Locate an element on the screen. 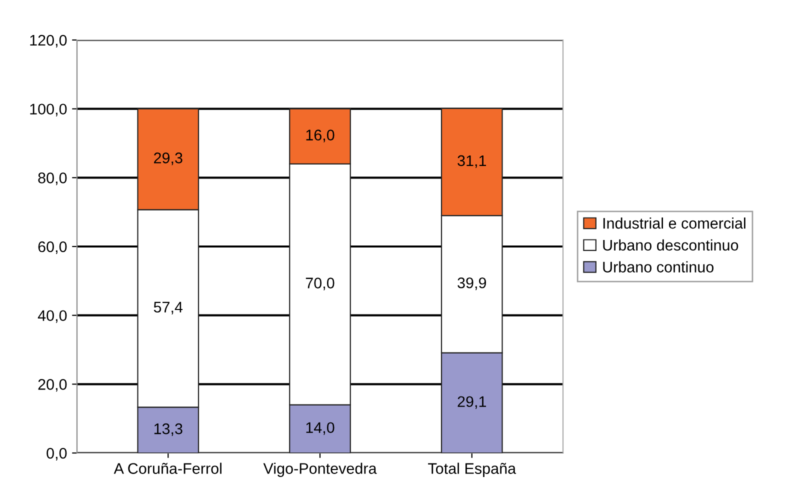  y-tick-label: 0,0 is located at coordinates (56, 454).